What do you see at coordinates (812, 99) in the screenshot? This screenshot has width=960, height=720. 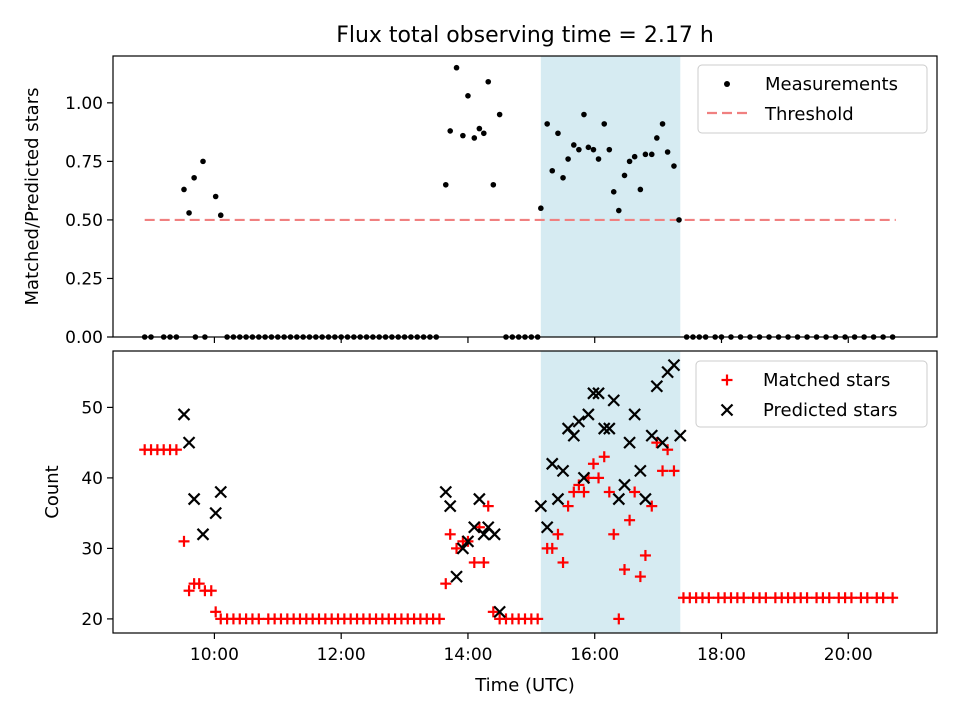 I see `top-legend: Measurements Threshold` at bounding box center [812, 99].